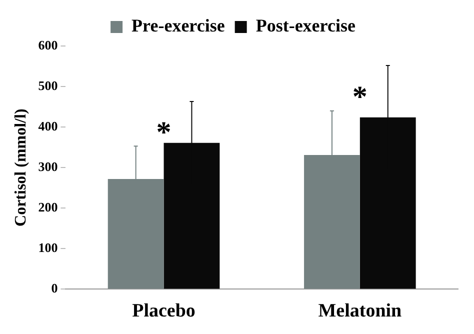 This screenshot has width=474, height=334. What do you see at coordinates (54, 288) in the screenshot?
I see `y-tick-label: 0` at bounding box center [54, 288].